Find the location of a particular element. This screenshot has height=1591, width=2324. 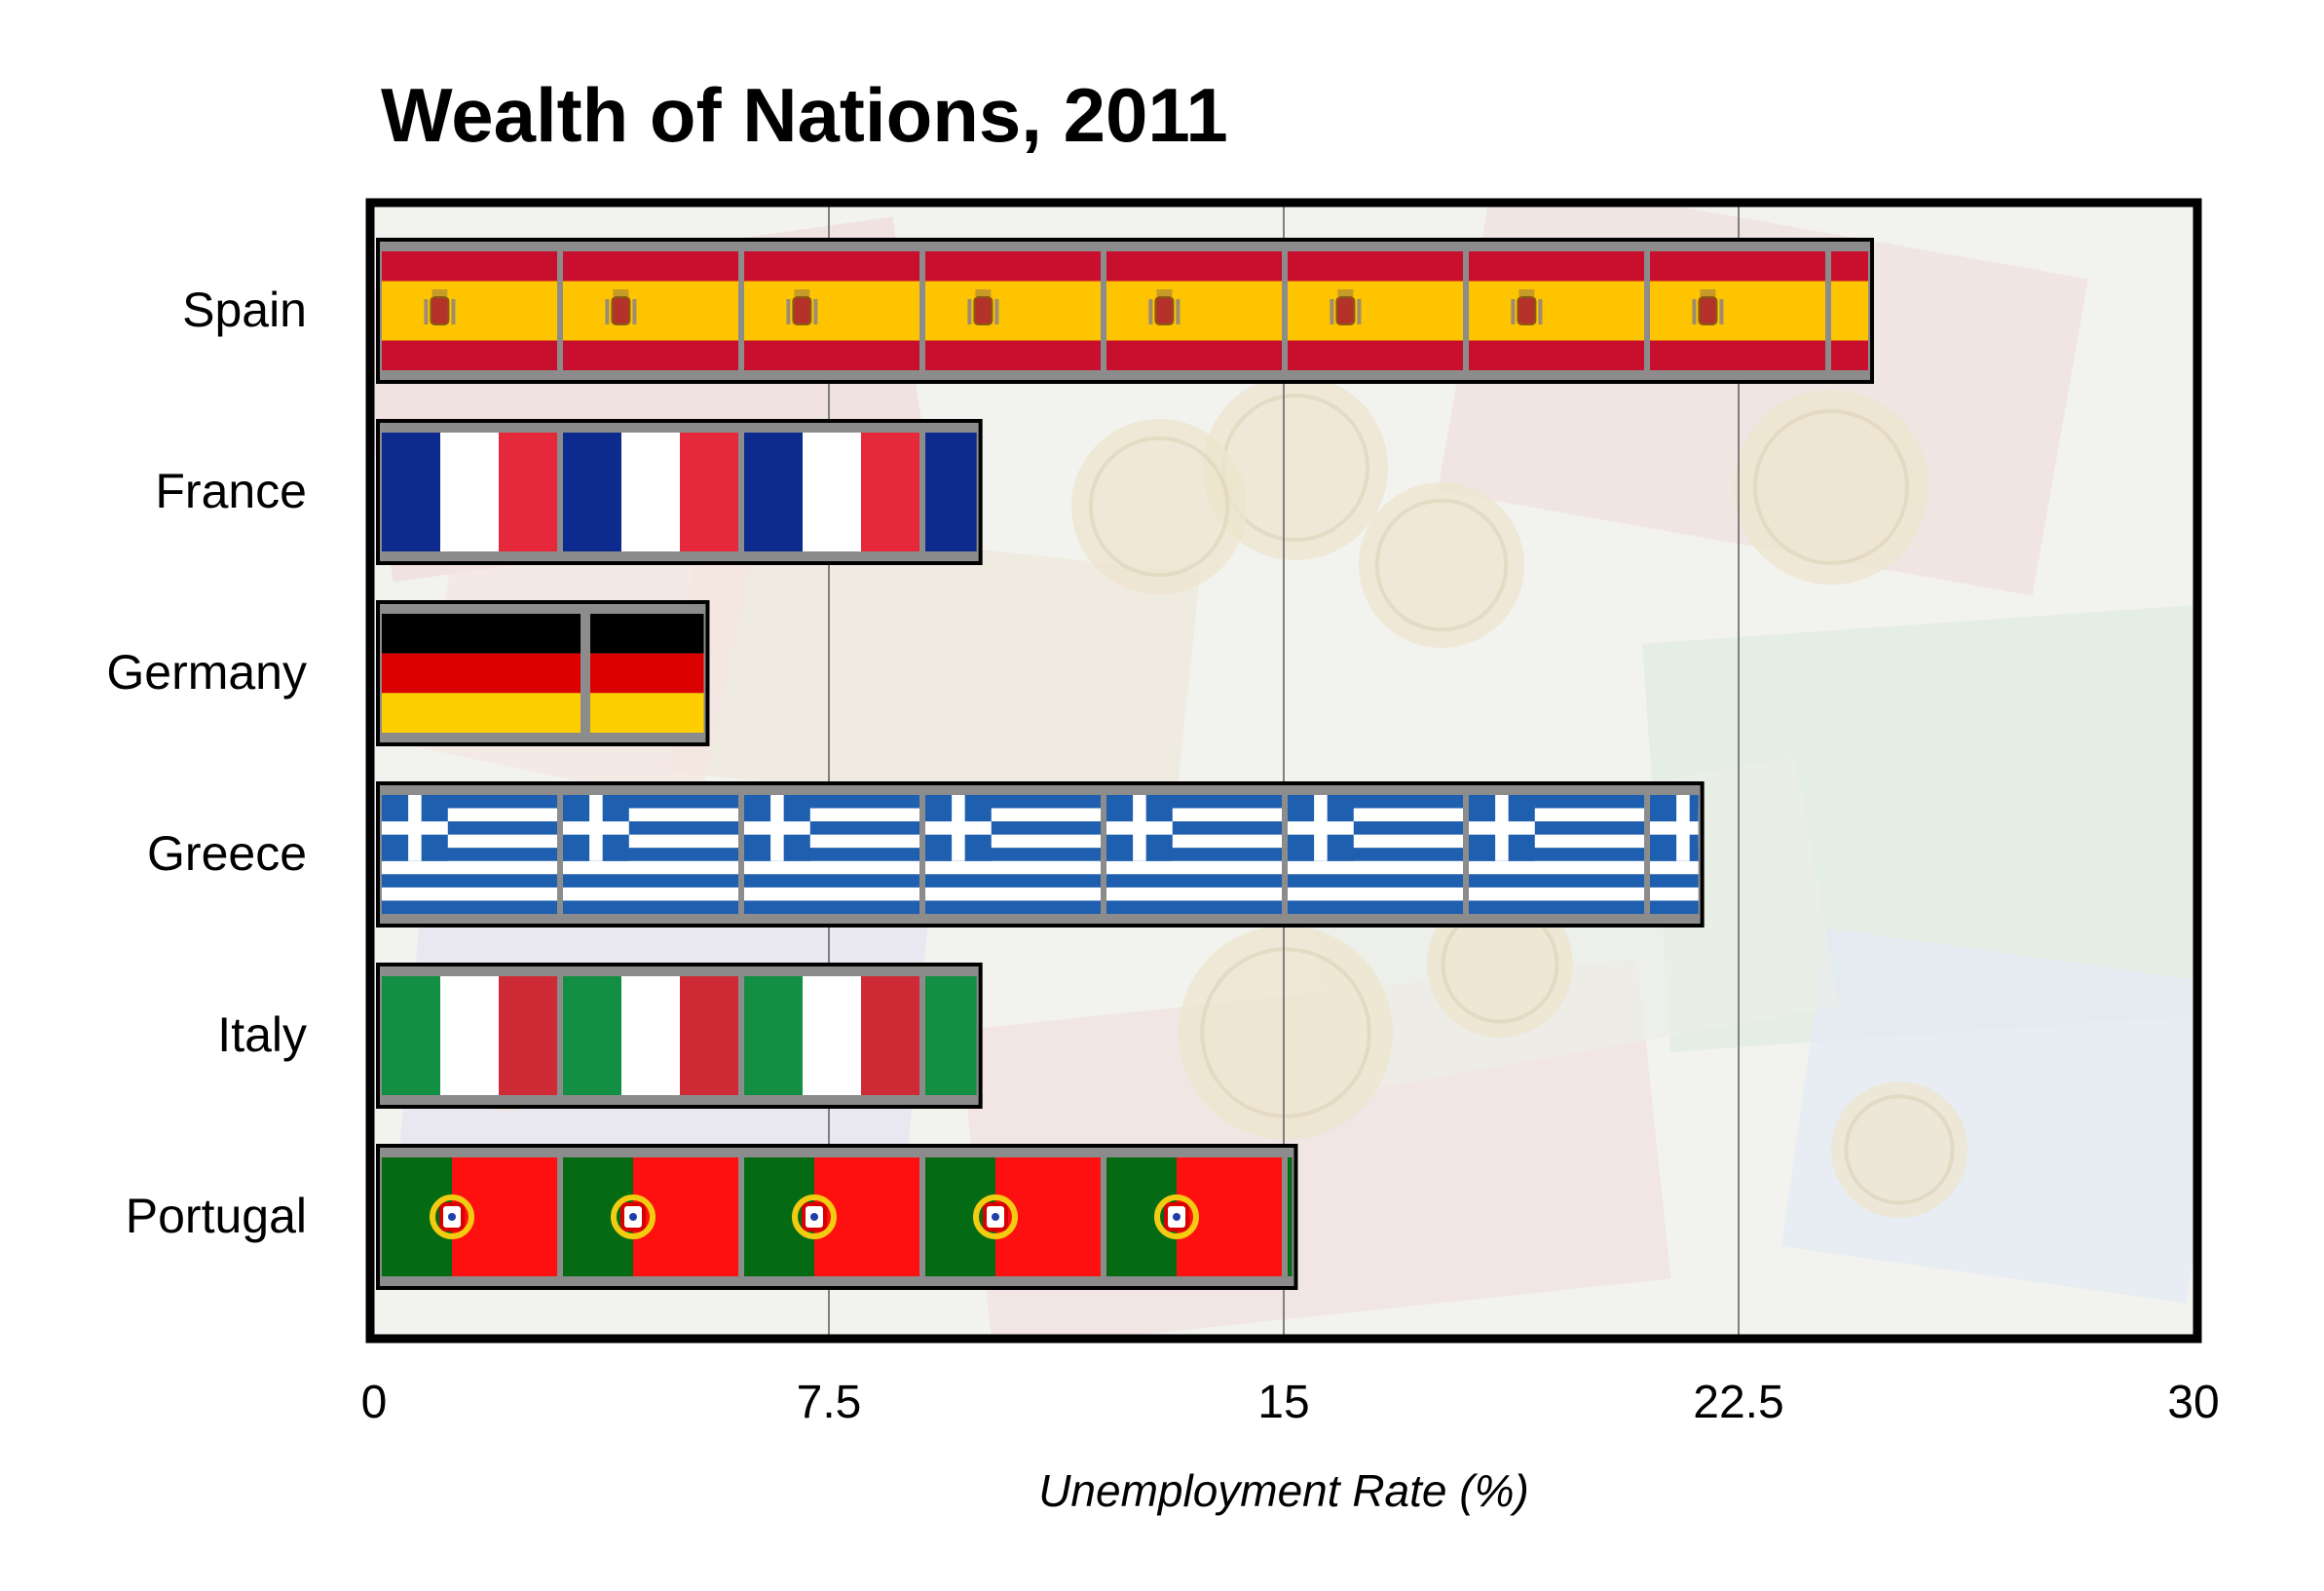

category-labels: Spain France Germany Greece Italy Portugal is located at coordinates (206, 763).